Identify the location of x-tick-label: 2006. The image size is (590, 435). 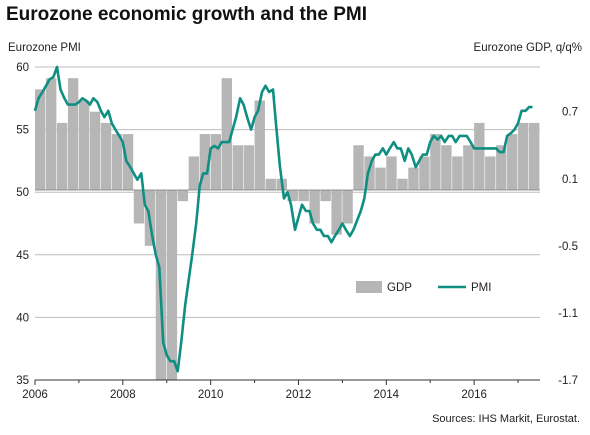
(35, 395).